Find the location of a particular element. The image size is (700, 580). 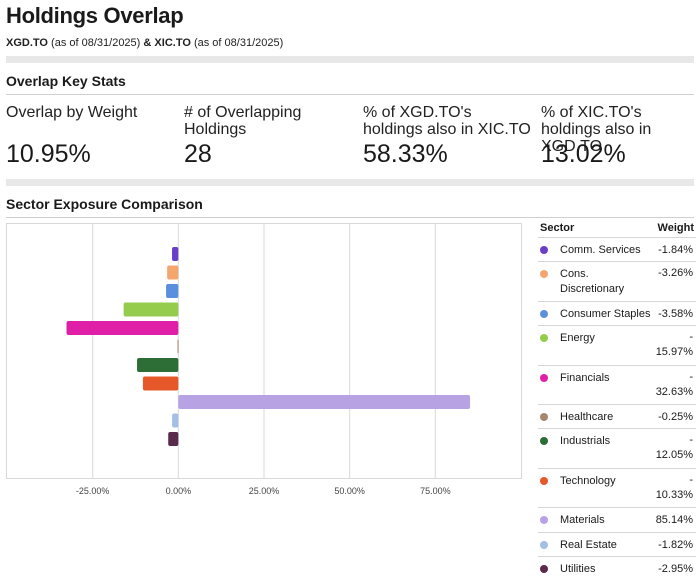

sector-name: Comm. Services is located at coordinates (600, 250).